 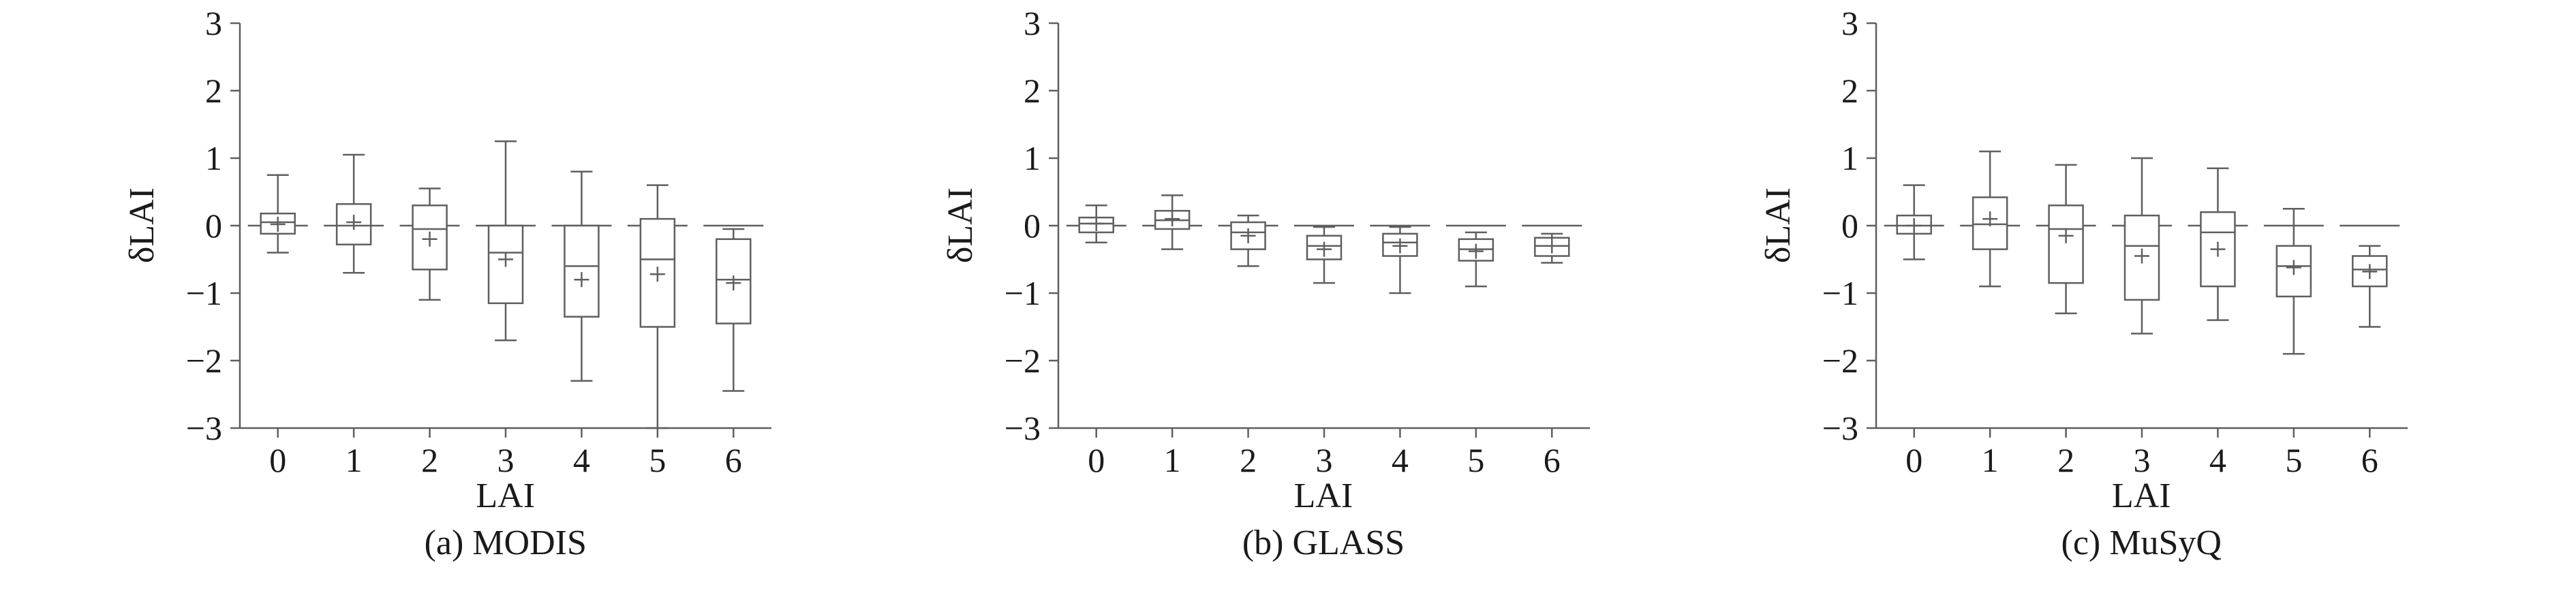 What do you see at coordinates (1323, 496) in the screenshot?
I see `glass-x-axis-label: LAI` at bounding box center [1323, 496].